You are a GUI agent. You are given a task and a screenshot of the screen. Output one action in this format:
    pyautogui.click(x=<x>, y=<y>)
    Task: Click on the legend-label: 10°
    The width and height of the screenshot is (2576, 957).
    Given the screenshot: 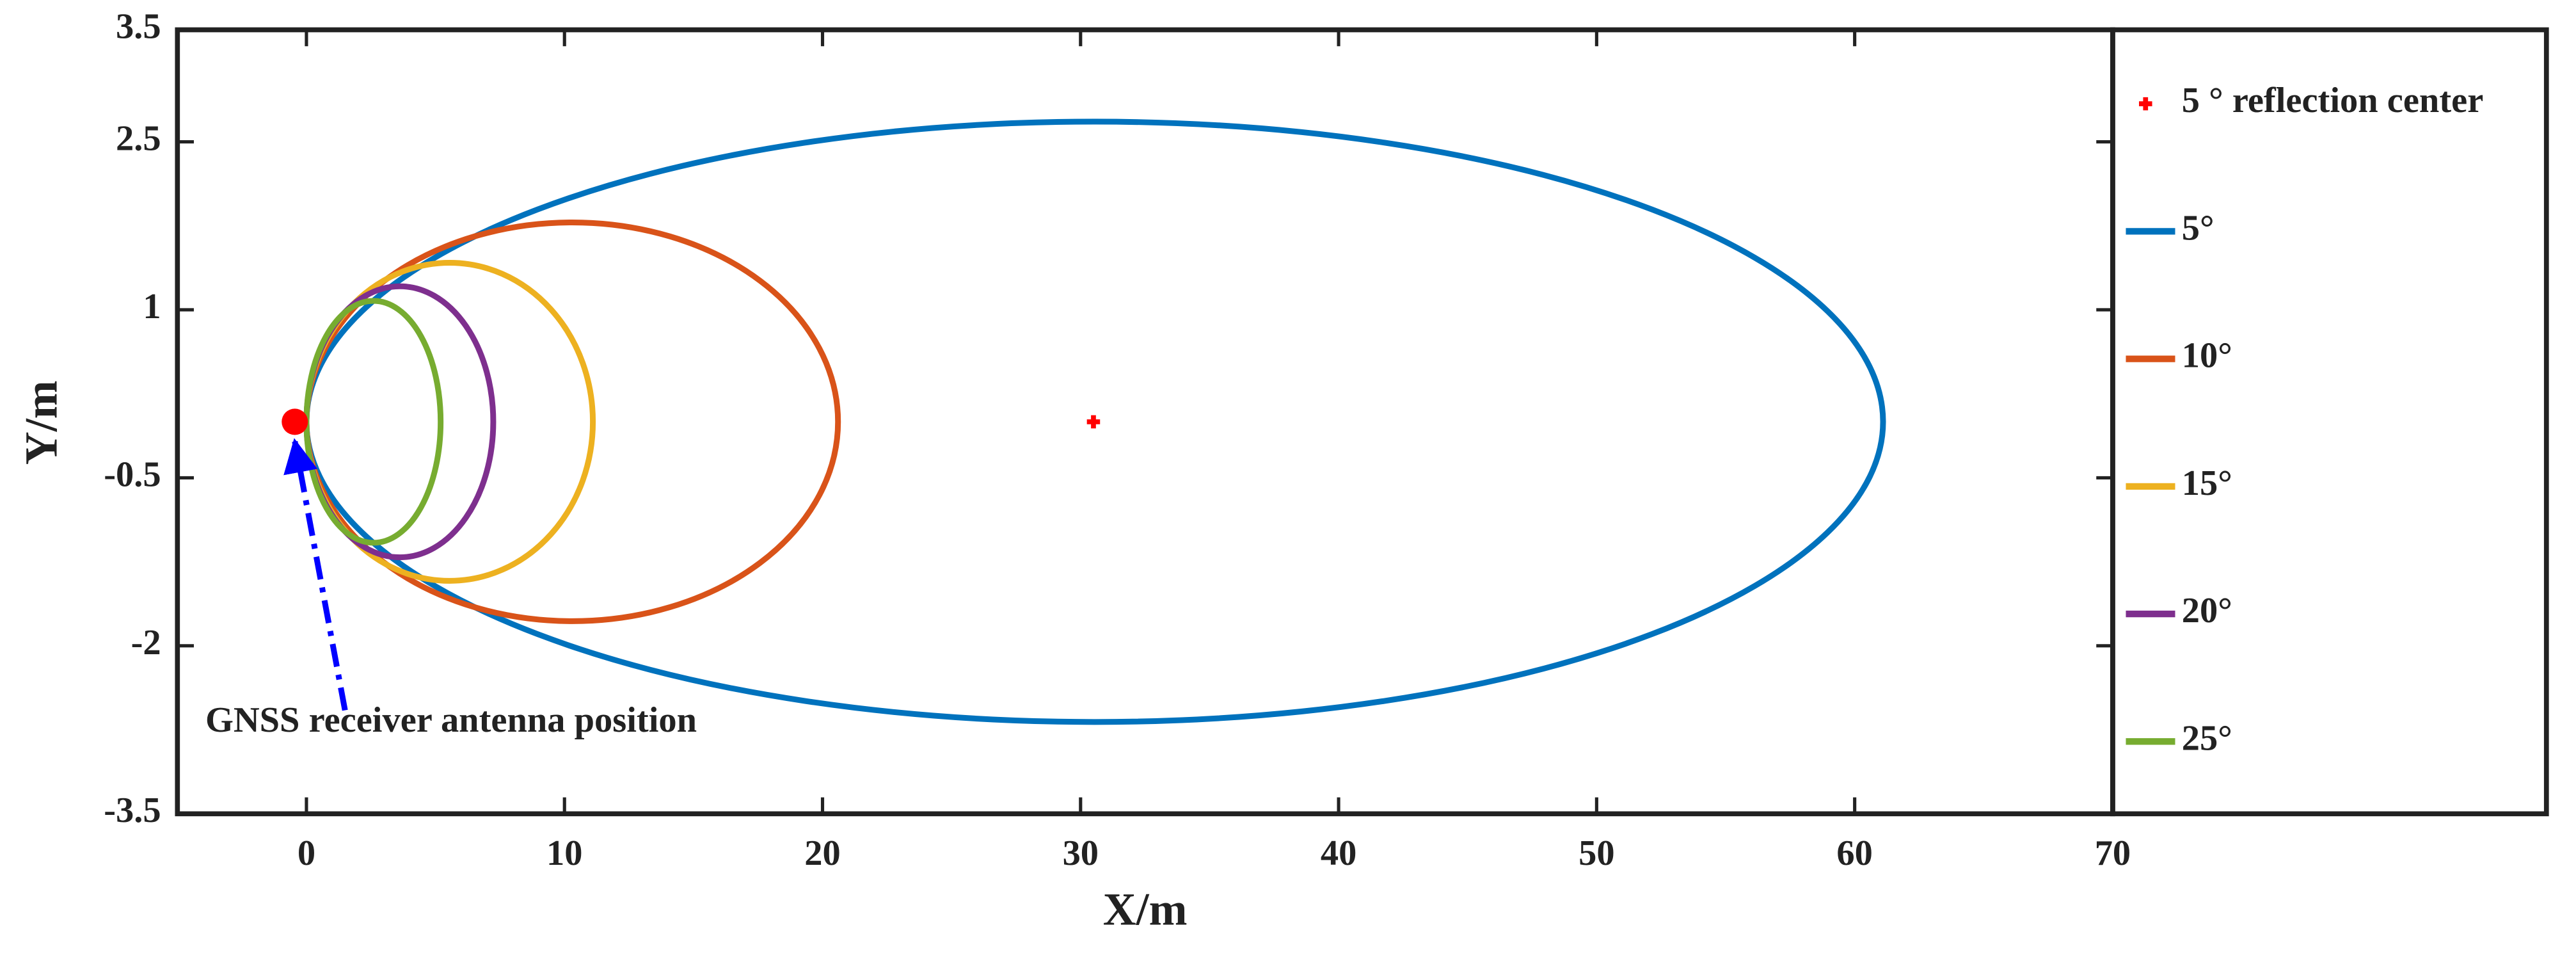 What is the action you would take?
    pyautogui.click(x=2207, y=356)
    